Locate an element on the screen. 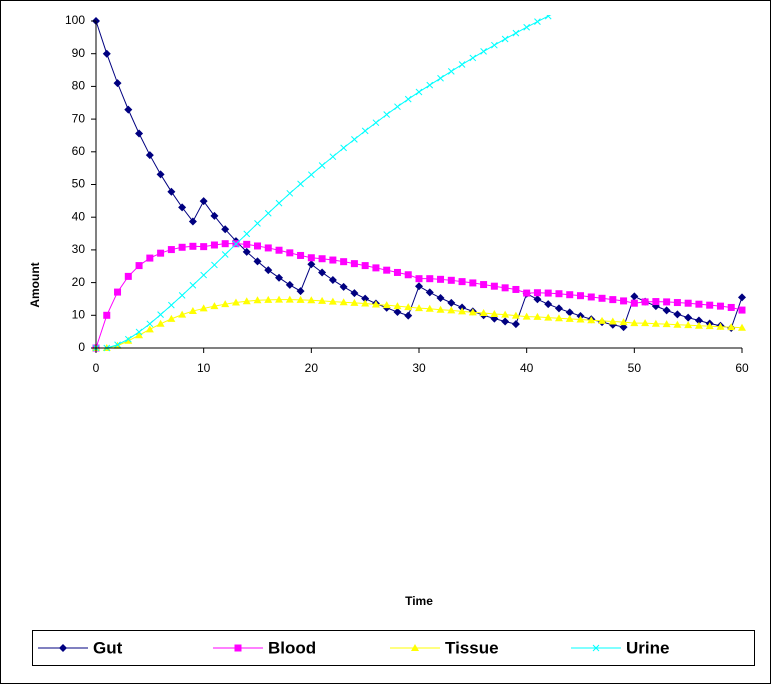 The height and width of the screenshot is (685, 772). x-tick-label: 30 is located at coordinates (419, 368).